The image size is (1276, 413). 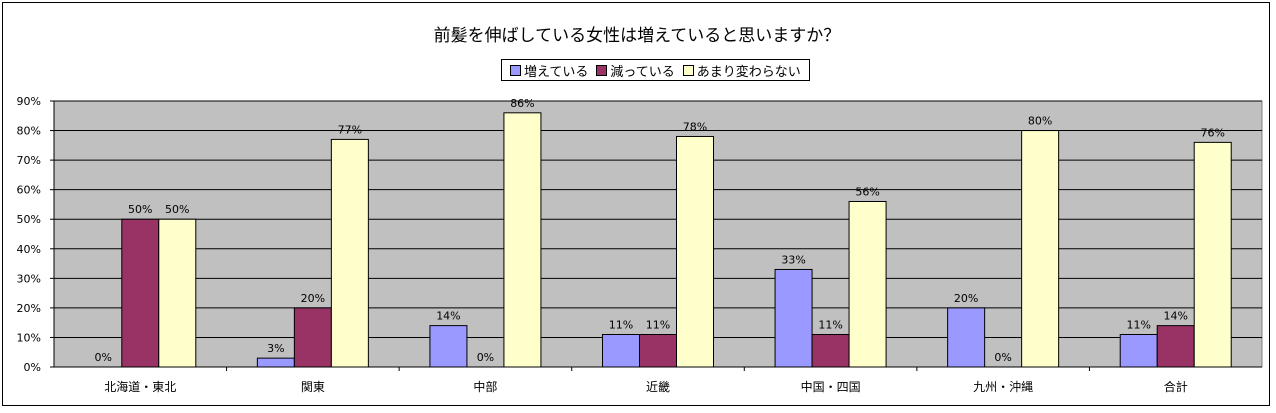 I want to click on y-tick-label: 30%, so click(x=29, y=278).